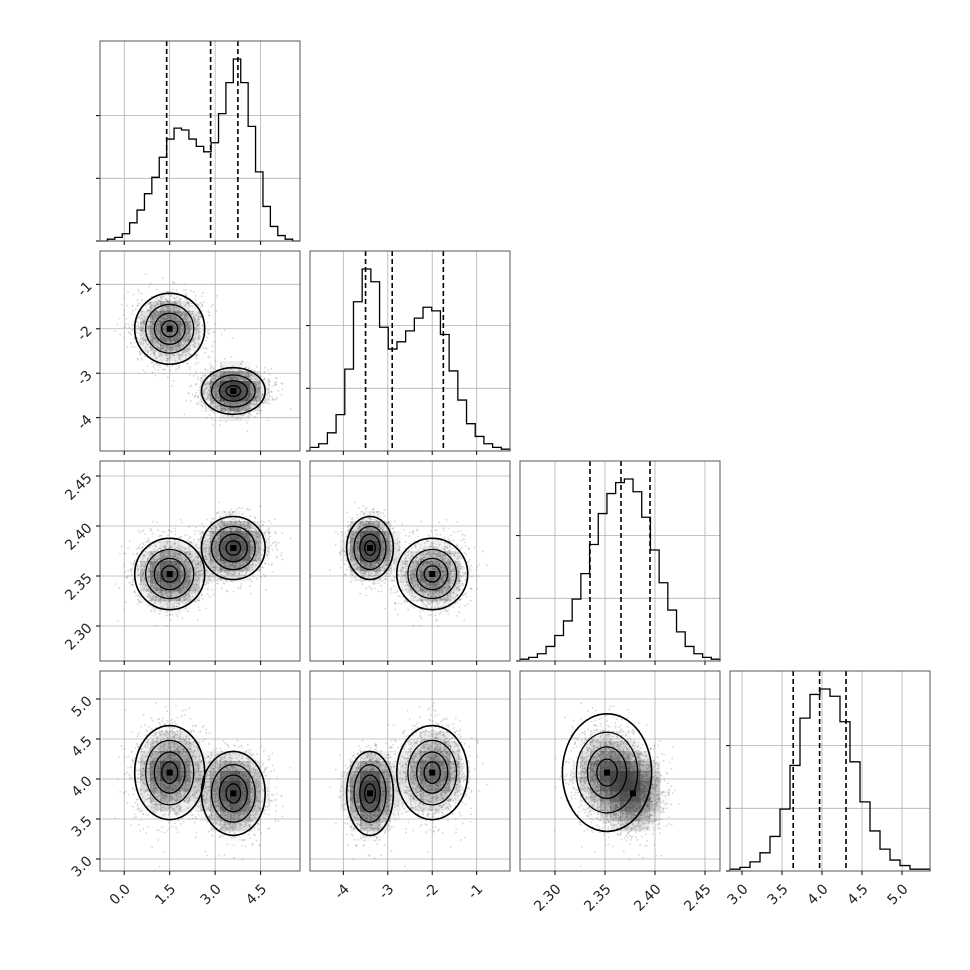  I want to click on panel-frame, so click(200, 141).